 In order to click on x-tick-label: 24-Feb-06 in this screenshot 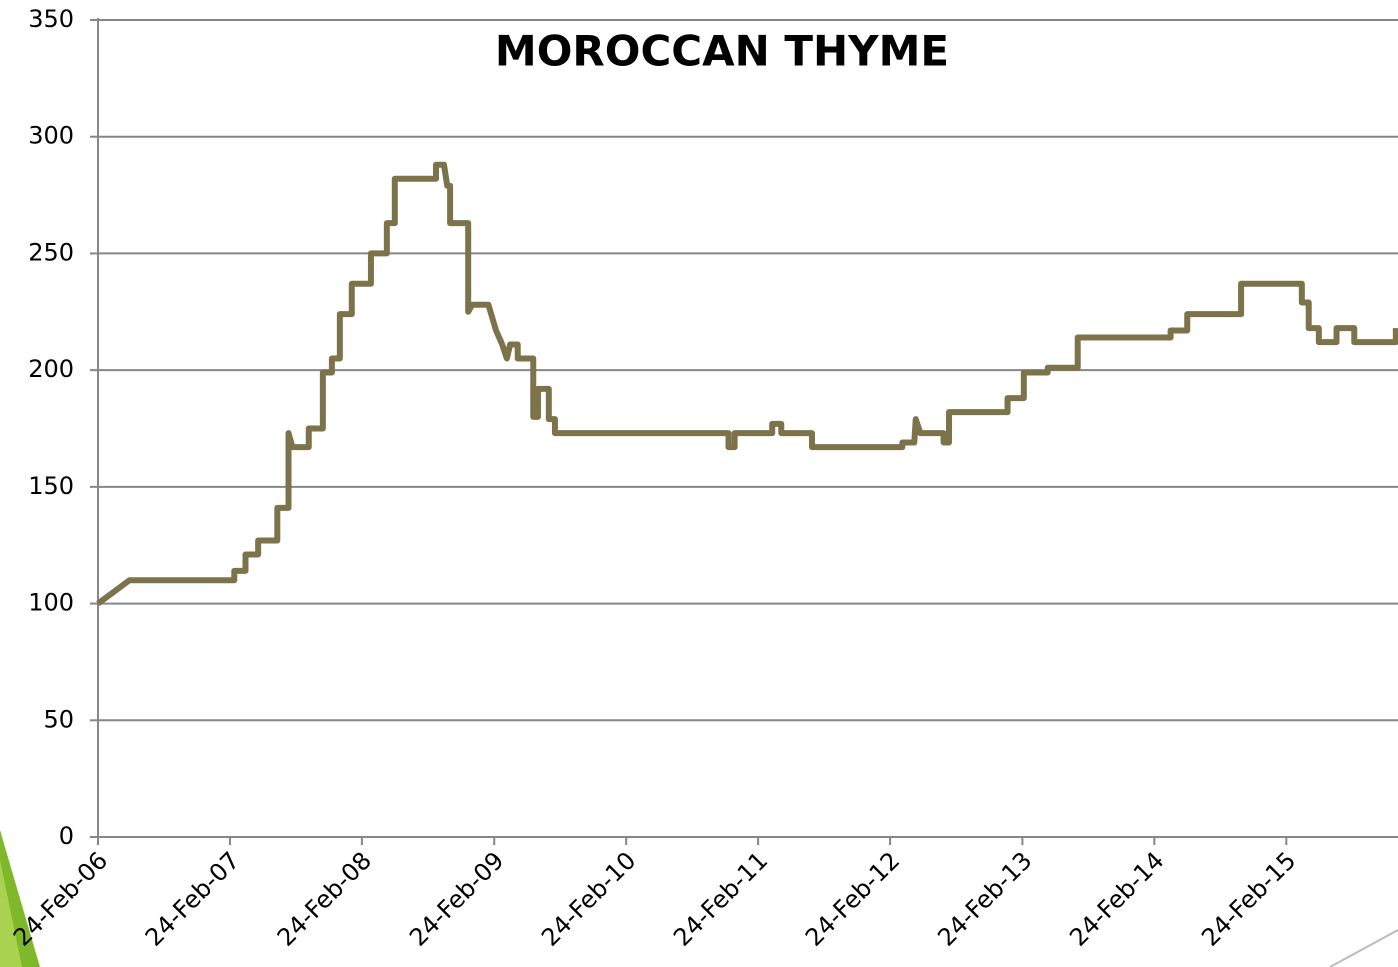, I will do `click(60, 898)`.